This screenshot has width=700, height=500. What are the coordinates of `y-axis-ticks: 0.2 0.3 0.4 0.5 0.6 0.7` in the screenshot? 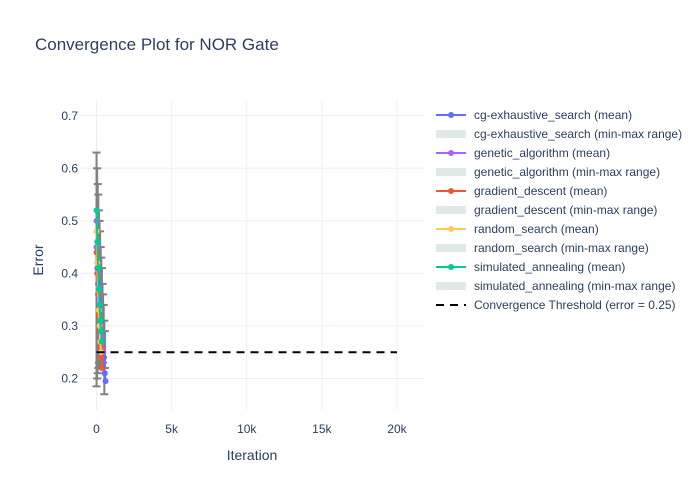 It's located at (69, 247).